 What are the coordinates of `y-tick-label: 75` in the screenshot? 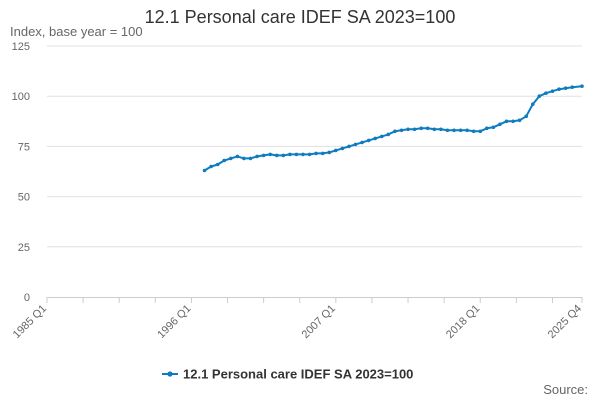 It's located at (24, 147).